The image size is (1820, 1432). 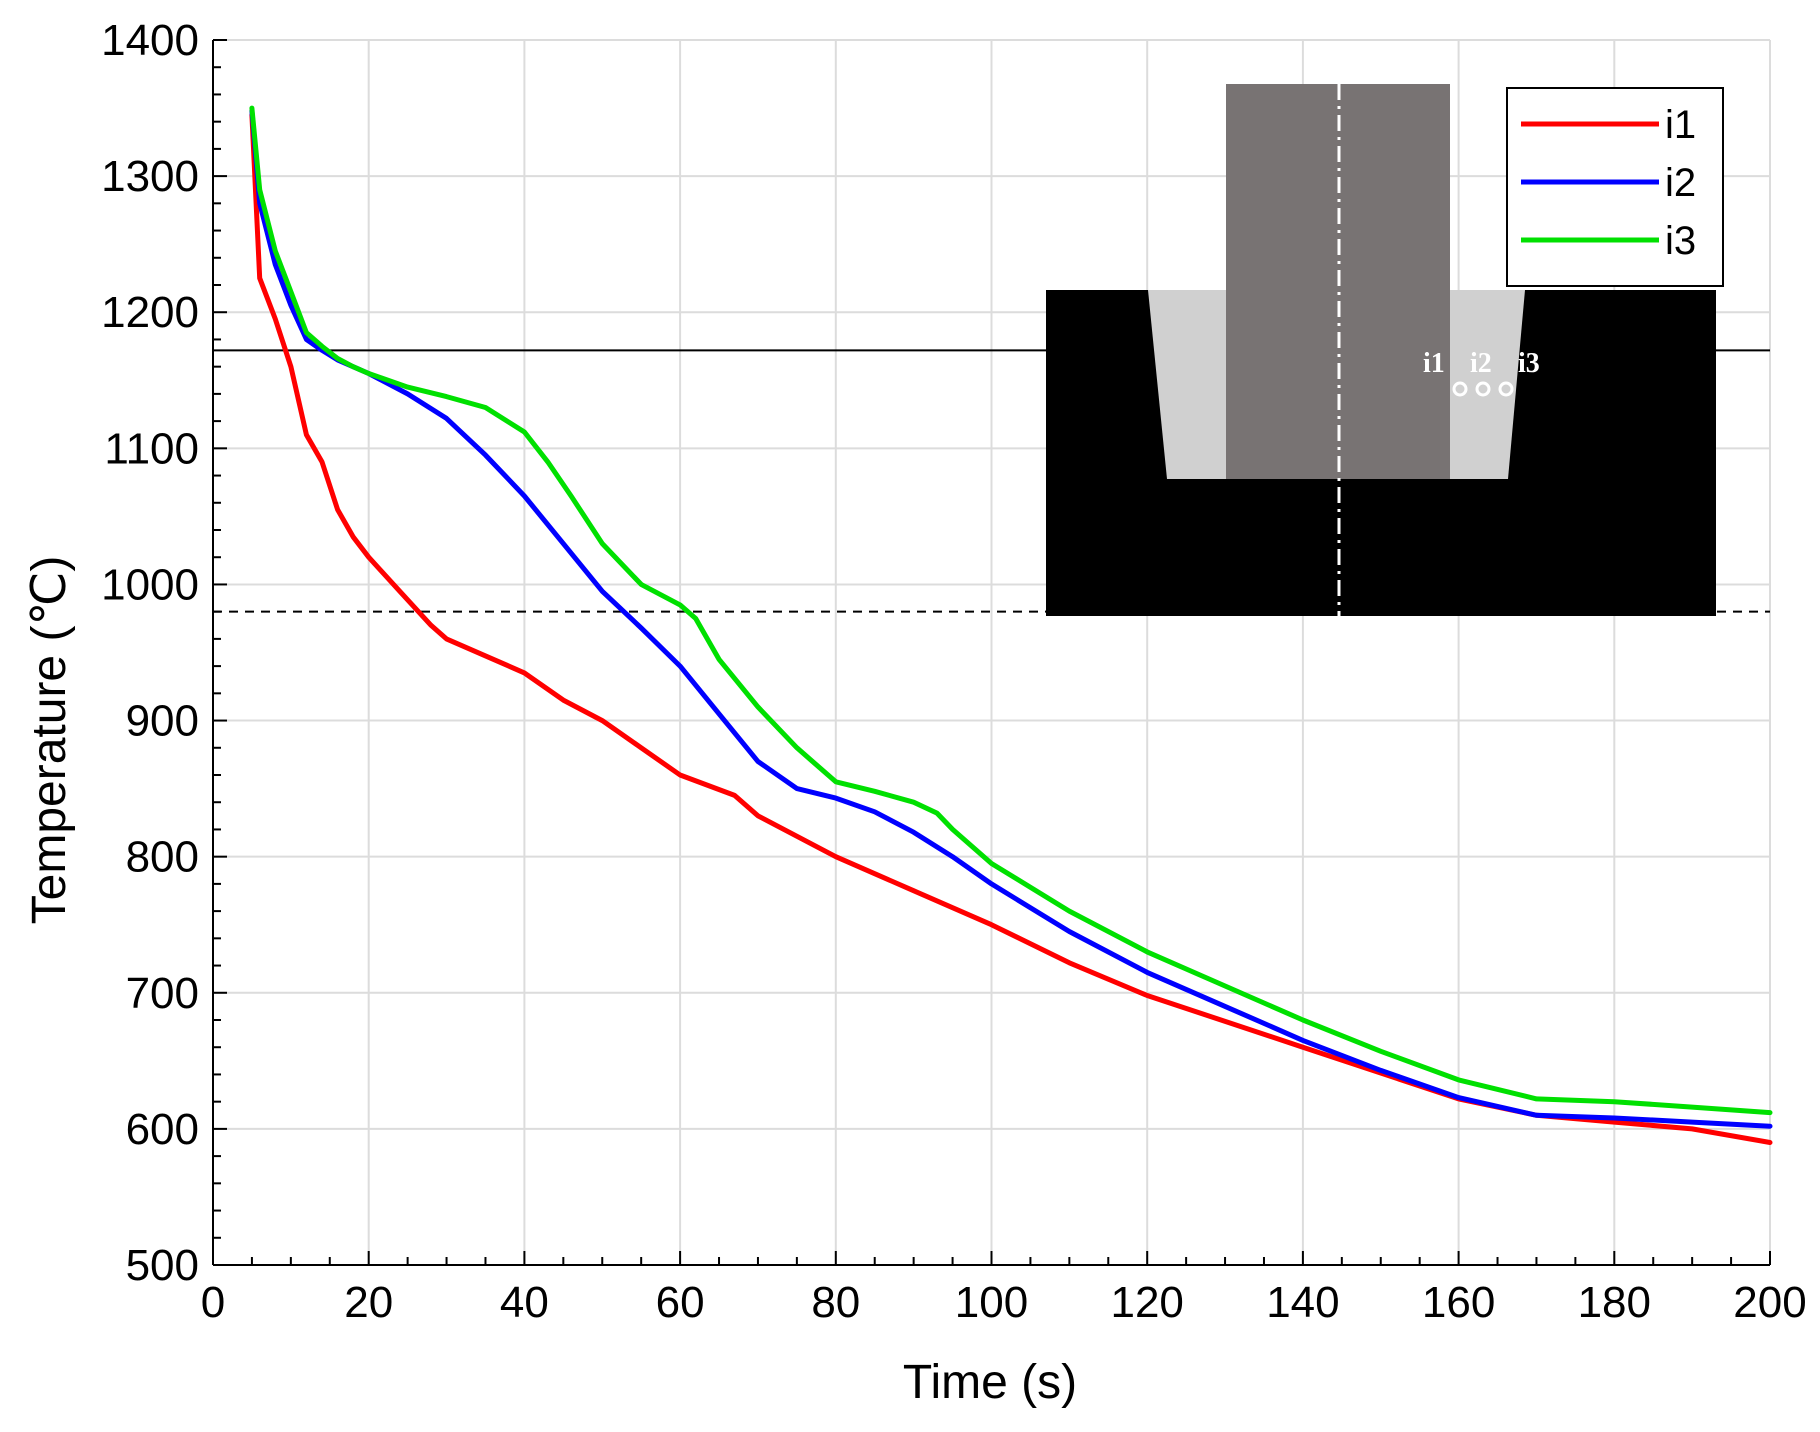 What do you see at coordinates (1434, 363) in the screenshot?
I see `inset-point-label-1: i1` at bounding box center [1434, 363].